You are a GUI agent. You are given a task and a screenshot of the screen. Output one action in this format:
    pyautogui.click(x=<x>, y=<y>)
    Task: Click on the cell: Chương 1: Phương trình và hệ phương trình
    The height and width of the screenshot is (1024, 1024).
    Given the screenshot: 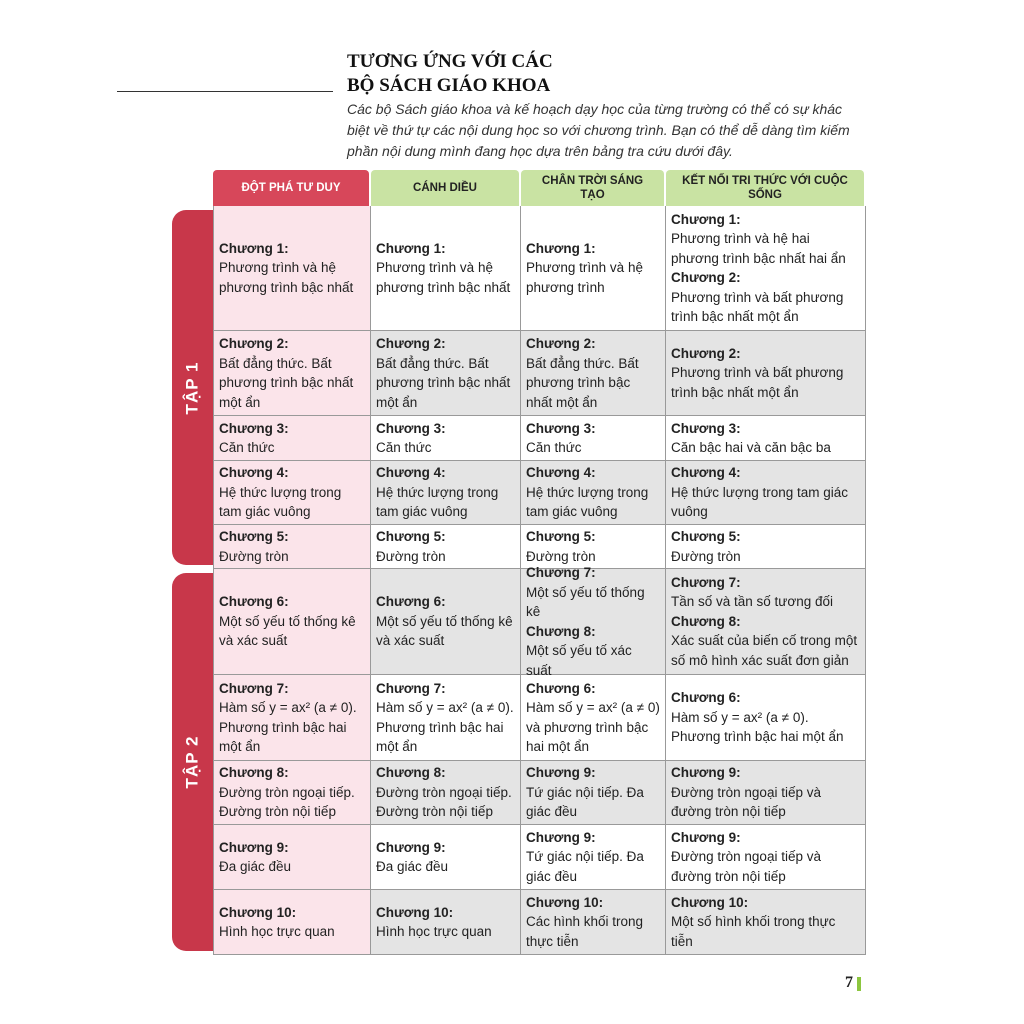 What is the action you would take?
    pyautogui.click(x=593, y=268)
    